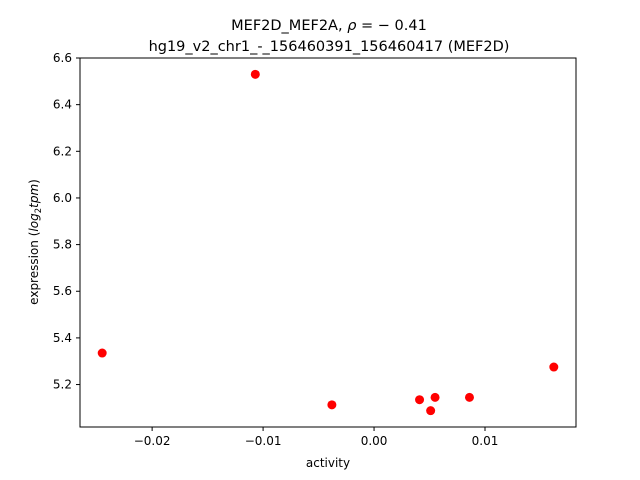  What do you see at coordinates (485, 441) in the screenshot?
I see `x-tick-label: 0.01` at bounding box center [485, 441].